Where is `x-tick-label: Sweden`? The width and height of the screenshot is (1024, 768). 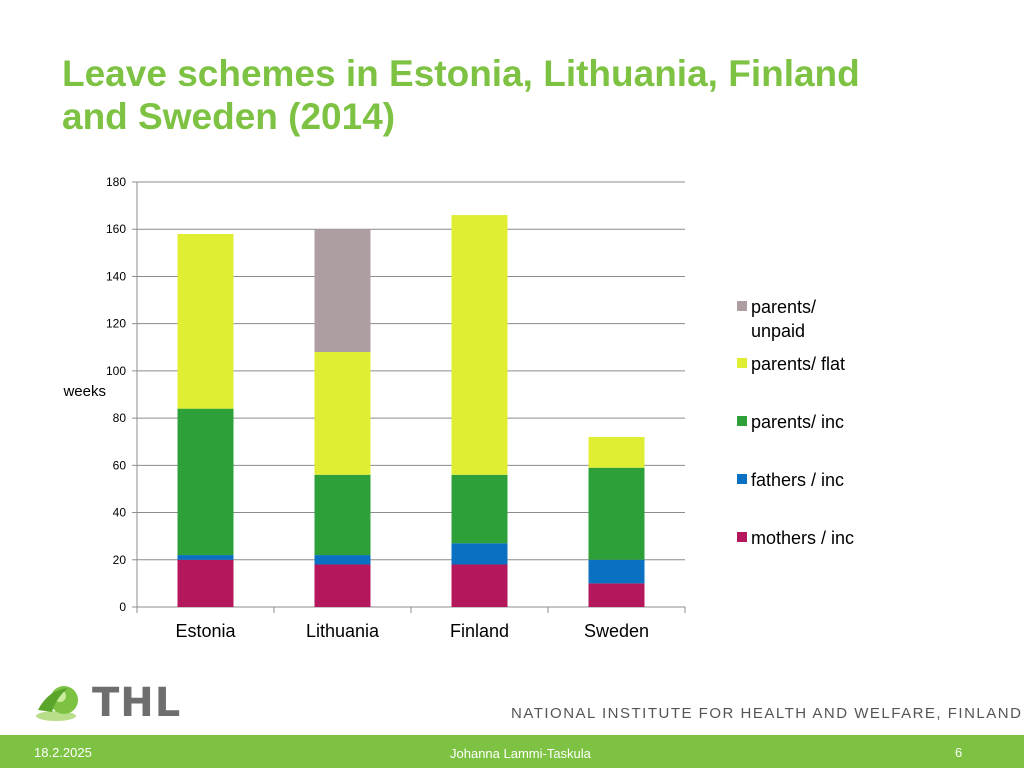 x-tick-label: Sweden is located at coordinates (616, 631).